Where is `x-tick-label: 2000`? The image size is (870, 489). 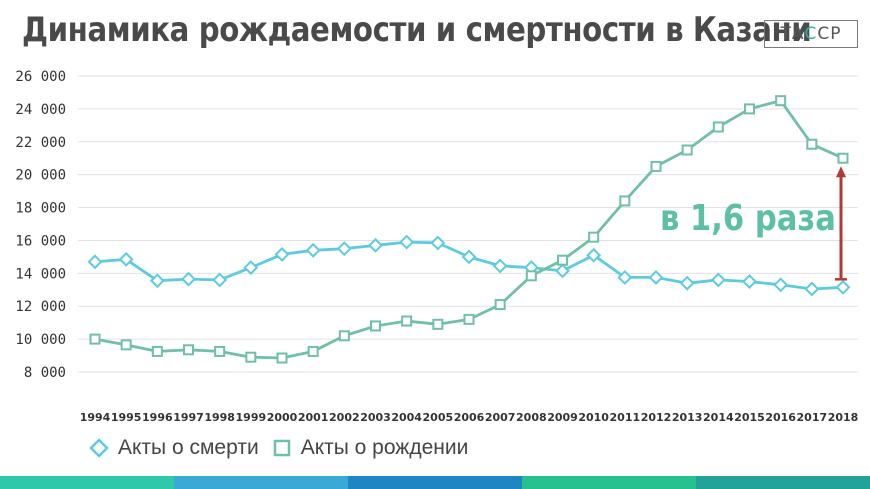 x-tick-label: 2000 is located at coordinates (282, 417).